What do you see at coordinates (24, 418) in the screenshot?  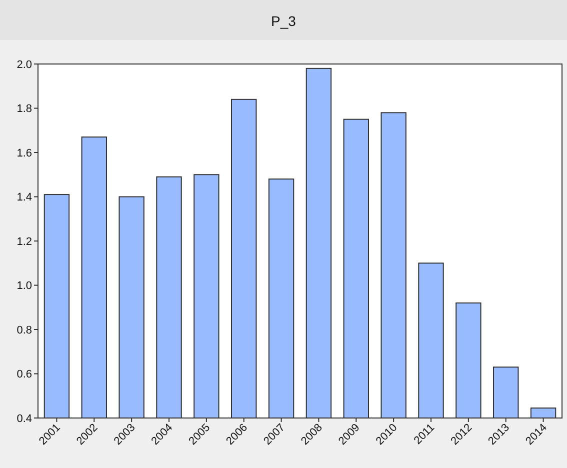 I see `y-tick-label: 0.4` at bounding box center [24, 418].